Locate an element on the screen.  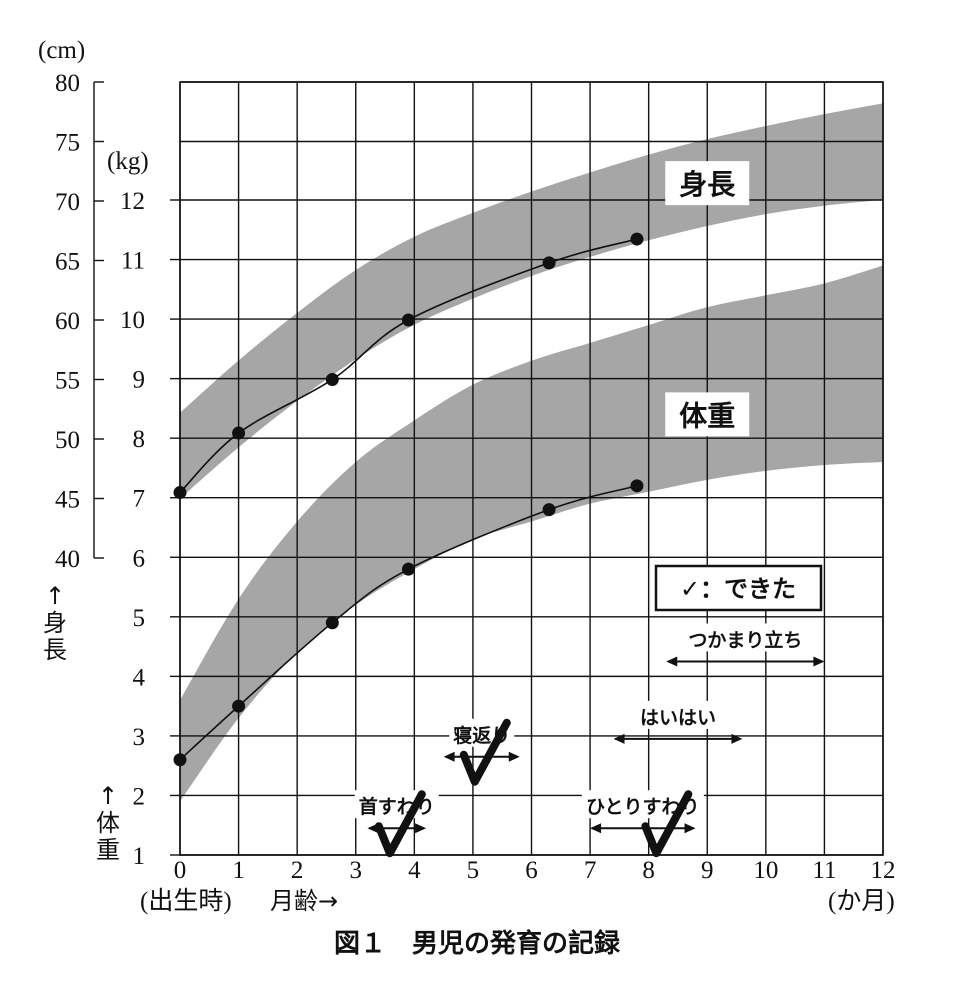
height-tick-label: 50 is located at coordinates (67, 440).